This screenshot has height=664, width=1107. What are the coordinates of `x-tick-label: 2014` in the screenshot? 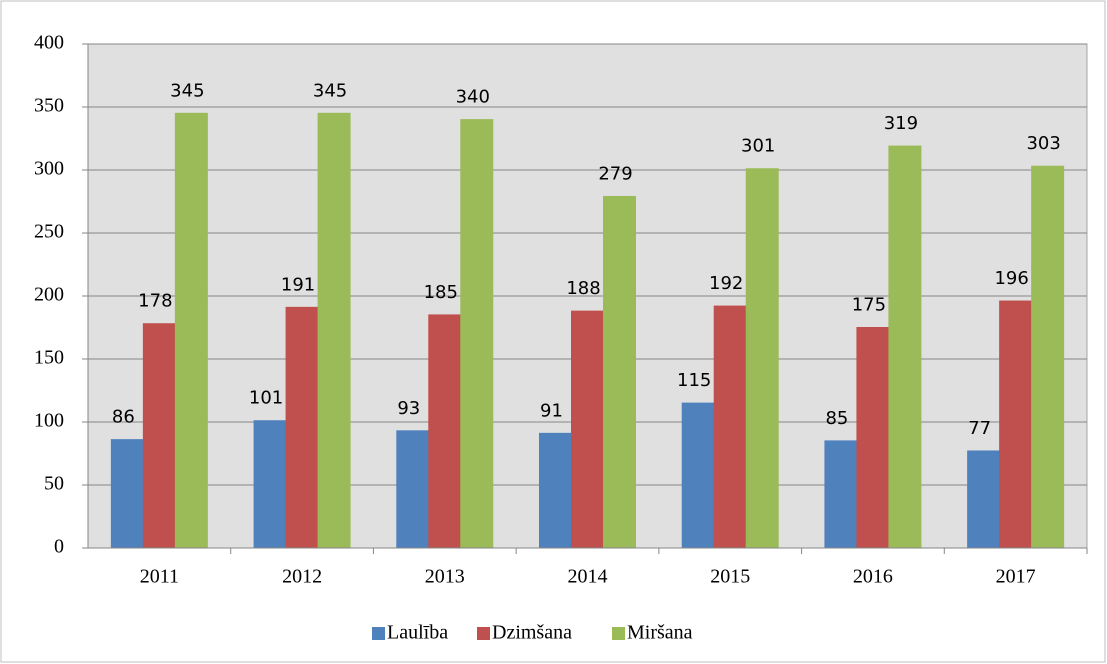 It's located at (588, 577).